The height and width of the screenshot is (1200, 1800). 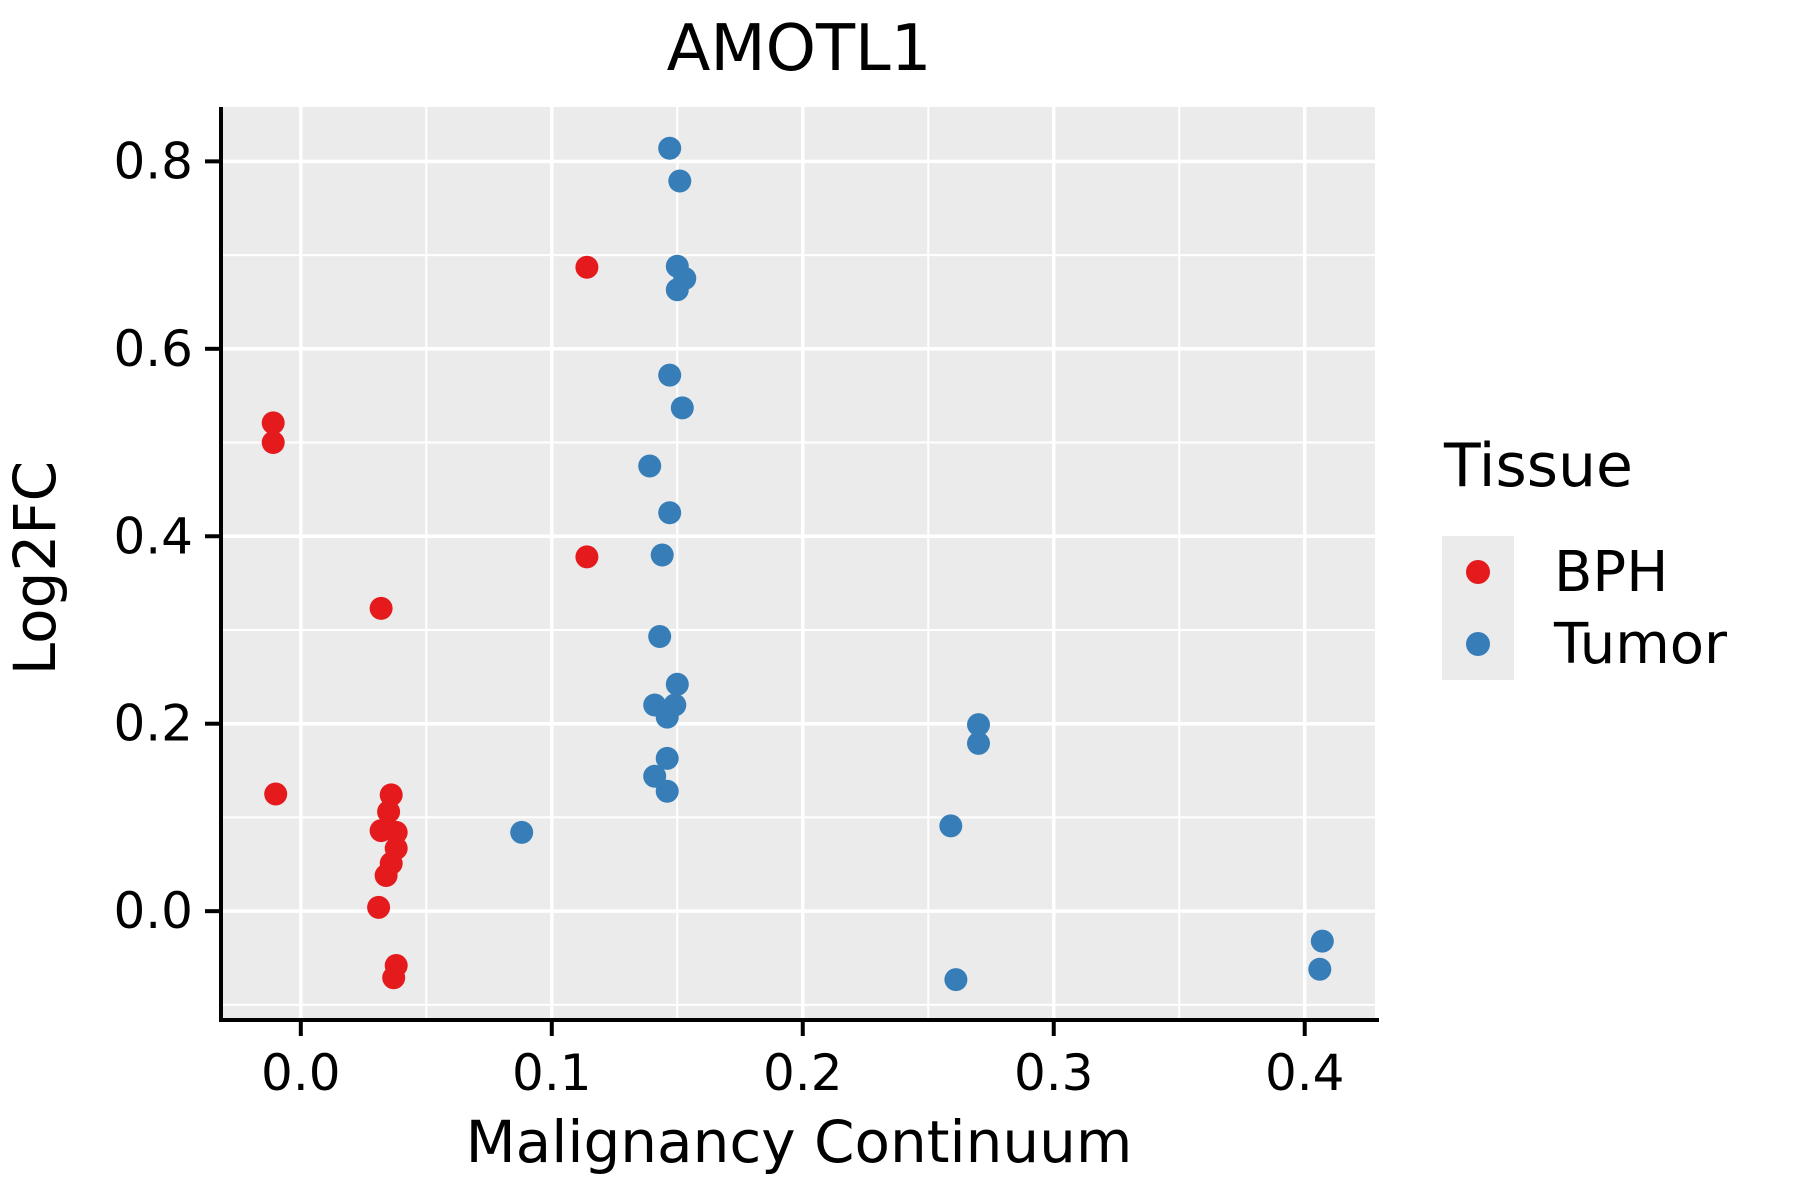 What do you see at coordinates (153, 911) in the screenshot?
I see `y-tick-label: 0.0` at bounding box center [153, 911].